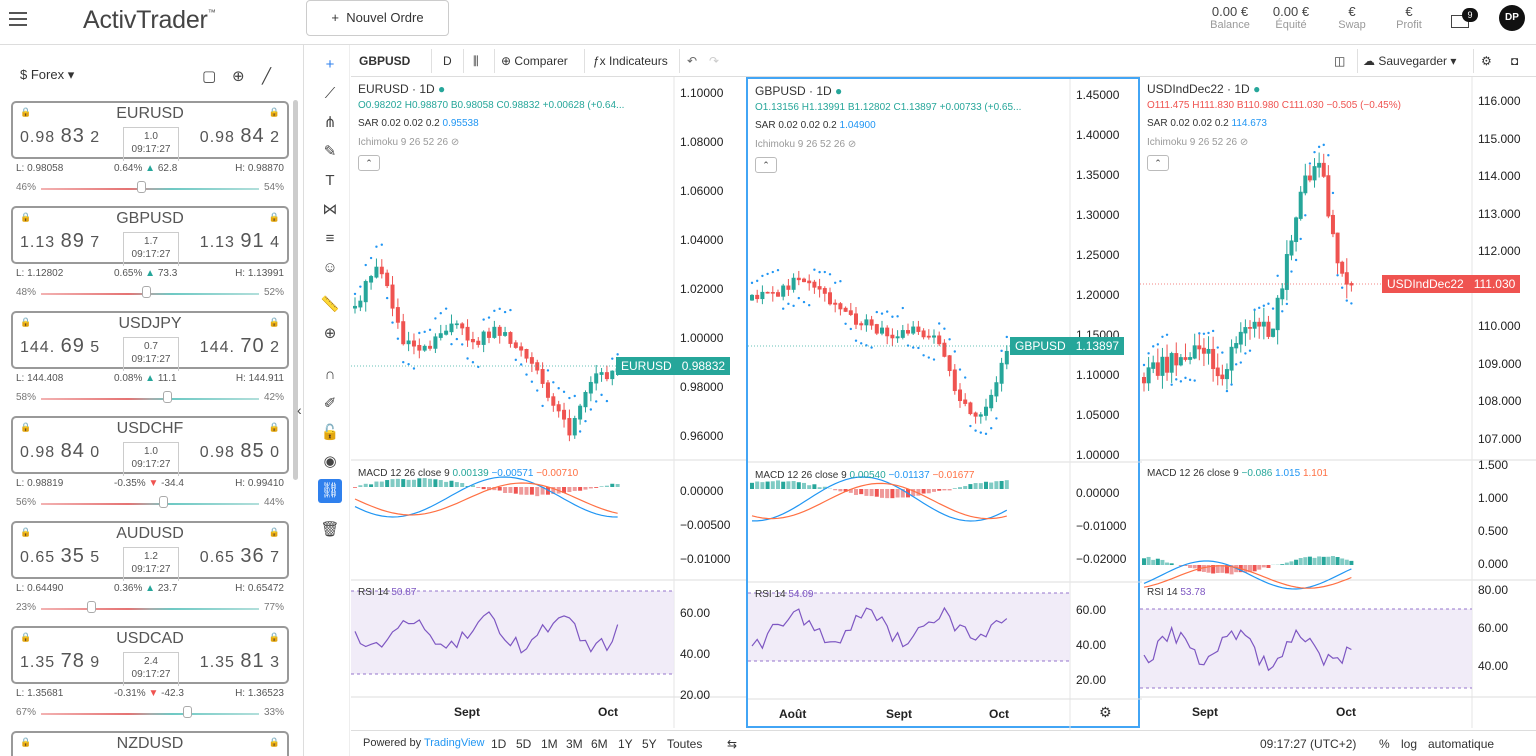 The width and height of the screenshot is (1536, 756). I want to click on redo-icon: ↷, so click(714, 61).